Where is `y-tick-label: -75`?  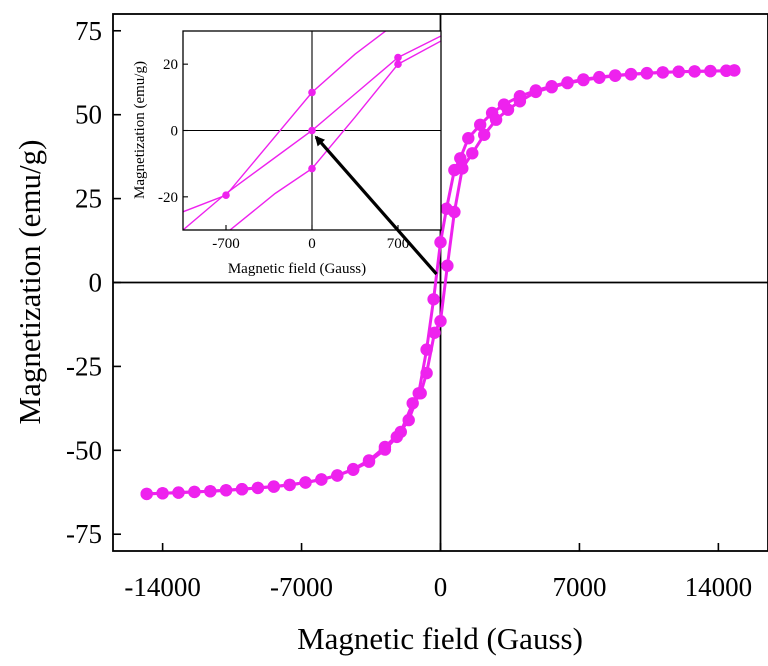
y-tick-label: -75 is located at coordinates (84, 534).